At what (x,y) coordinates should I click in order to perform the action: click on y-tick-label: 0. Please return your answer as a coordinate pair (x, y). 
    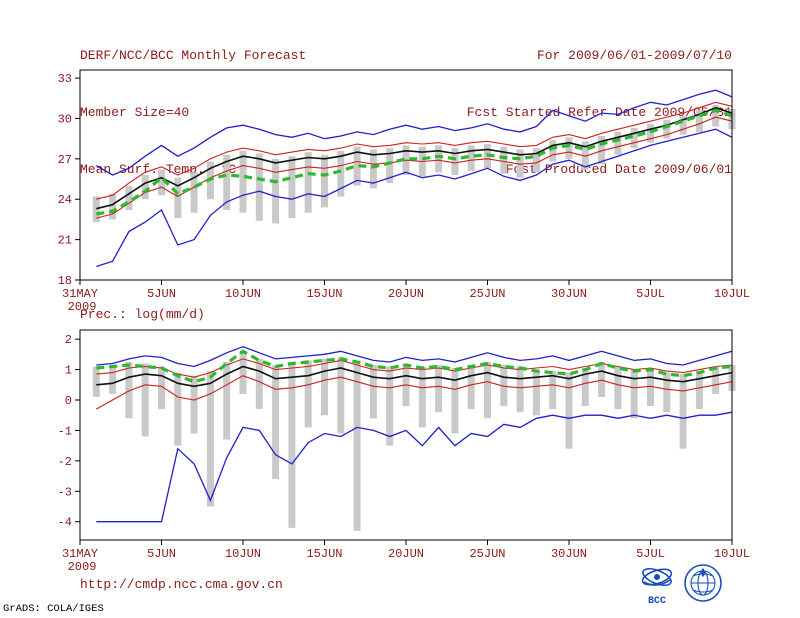
    Looking at the image, I should click on (68, 401).